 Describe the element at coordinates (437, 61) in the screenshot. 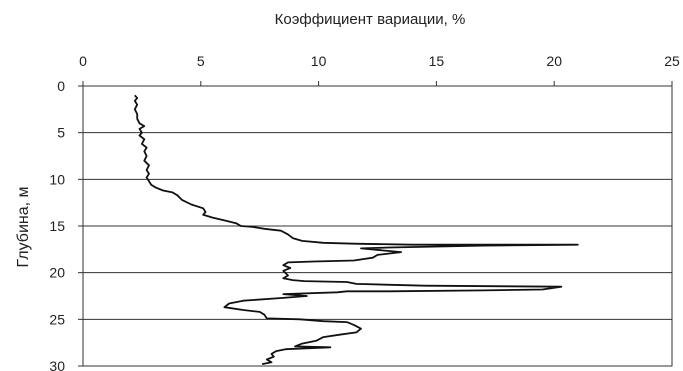

I see `x-tick-label: 15` at that location.